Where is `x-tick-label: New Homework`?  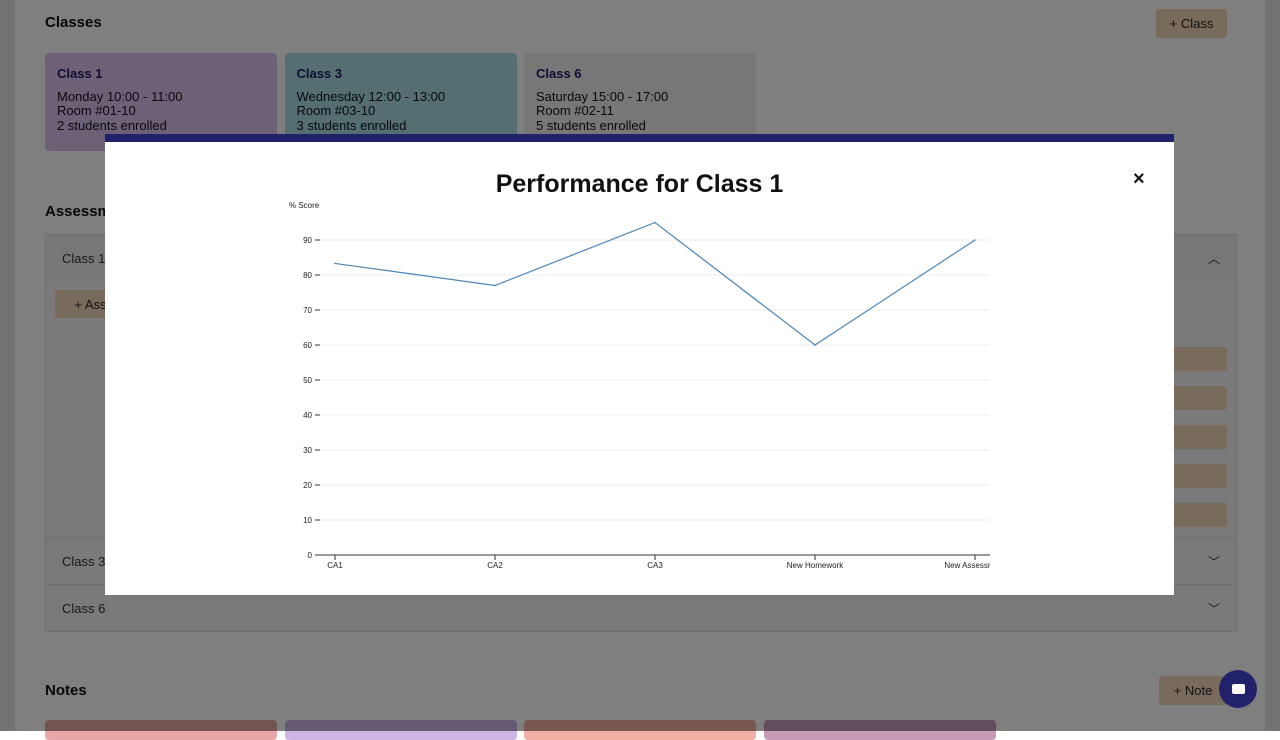 x-tick-label: New Homework is located at coordinates (815, 565).